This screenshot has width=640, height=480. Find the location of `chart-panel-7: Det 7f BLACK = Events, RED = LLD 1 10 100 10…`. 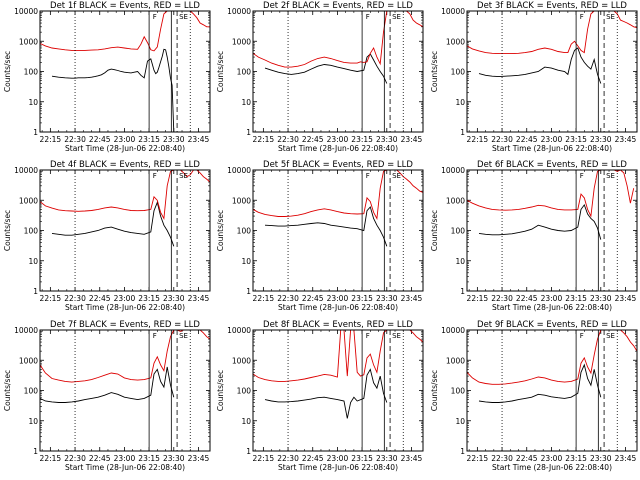

chart-panel-7: Det 7f BLACK = Events, RED = LLD 1 10 100 10… is located at coordinates (107, 396).